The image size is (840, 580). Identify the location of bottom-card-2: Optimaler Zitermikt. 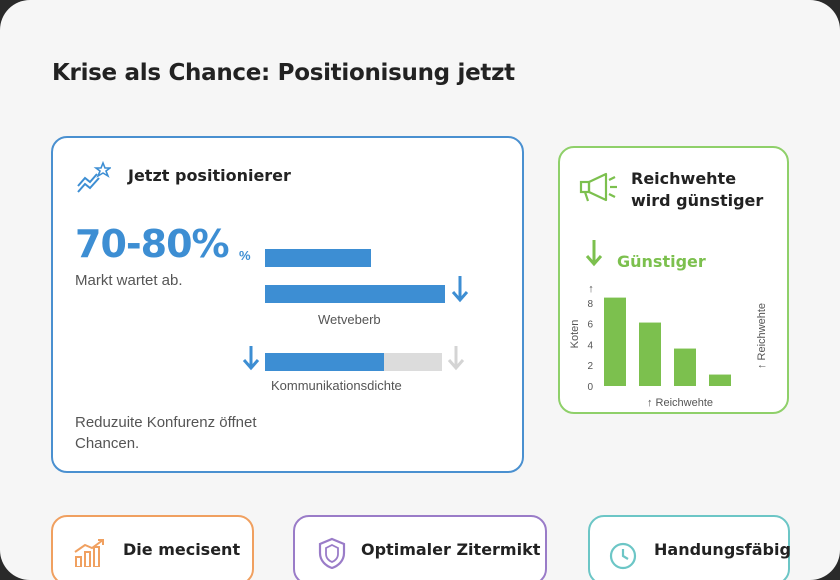
(420, 547).